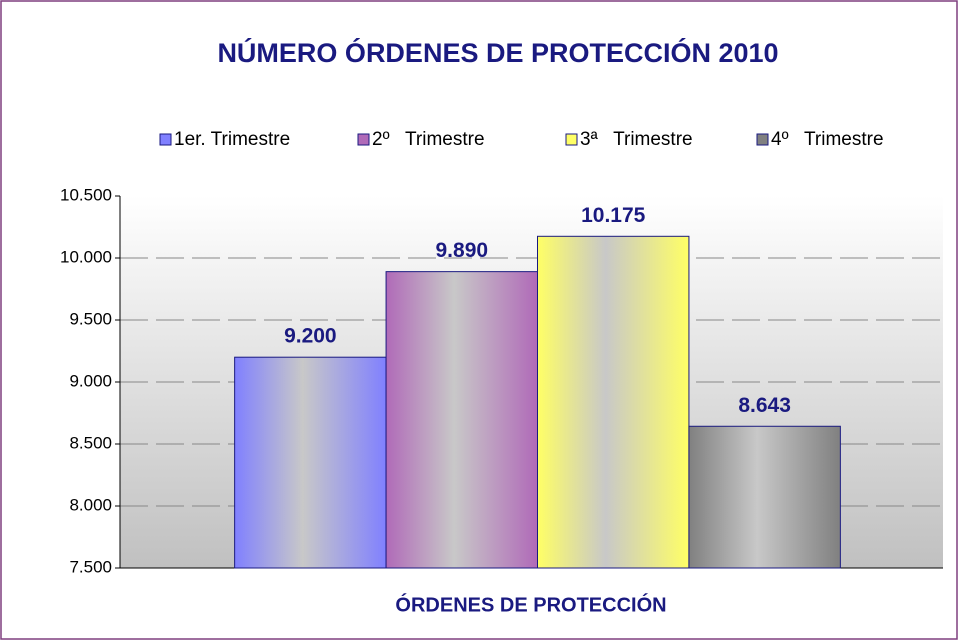 The width and height of the screenshot is (959, 641). I want to click on y-tick-label: 7.500, so click(90, 566).